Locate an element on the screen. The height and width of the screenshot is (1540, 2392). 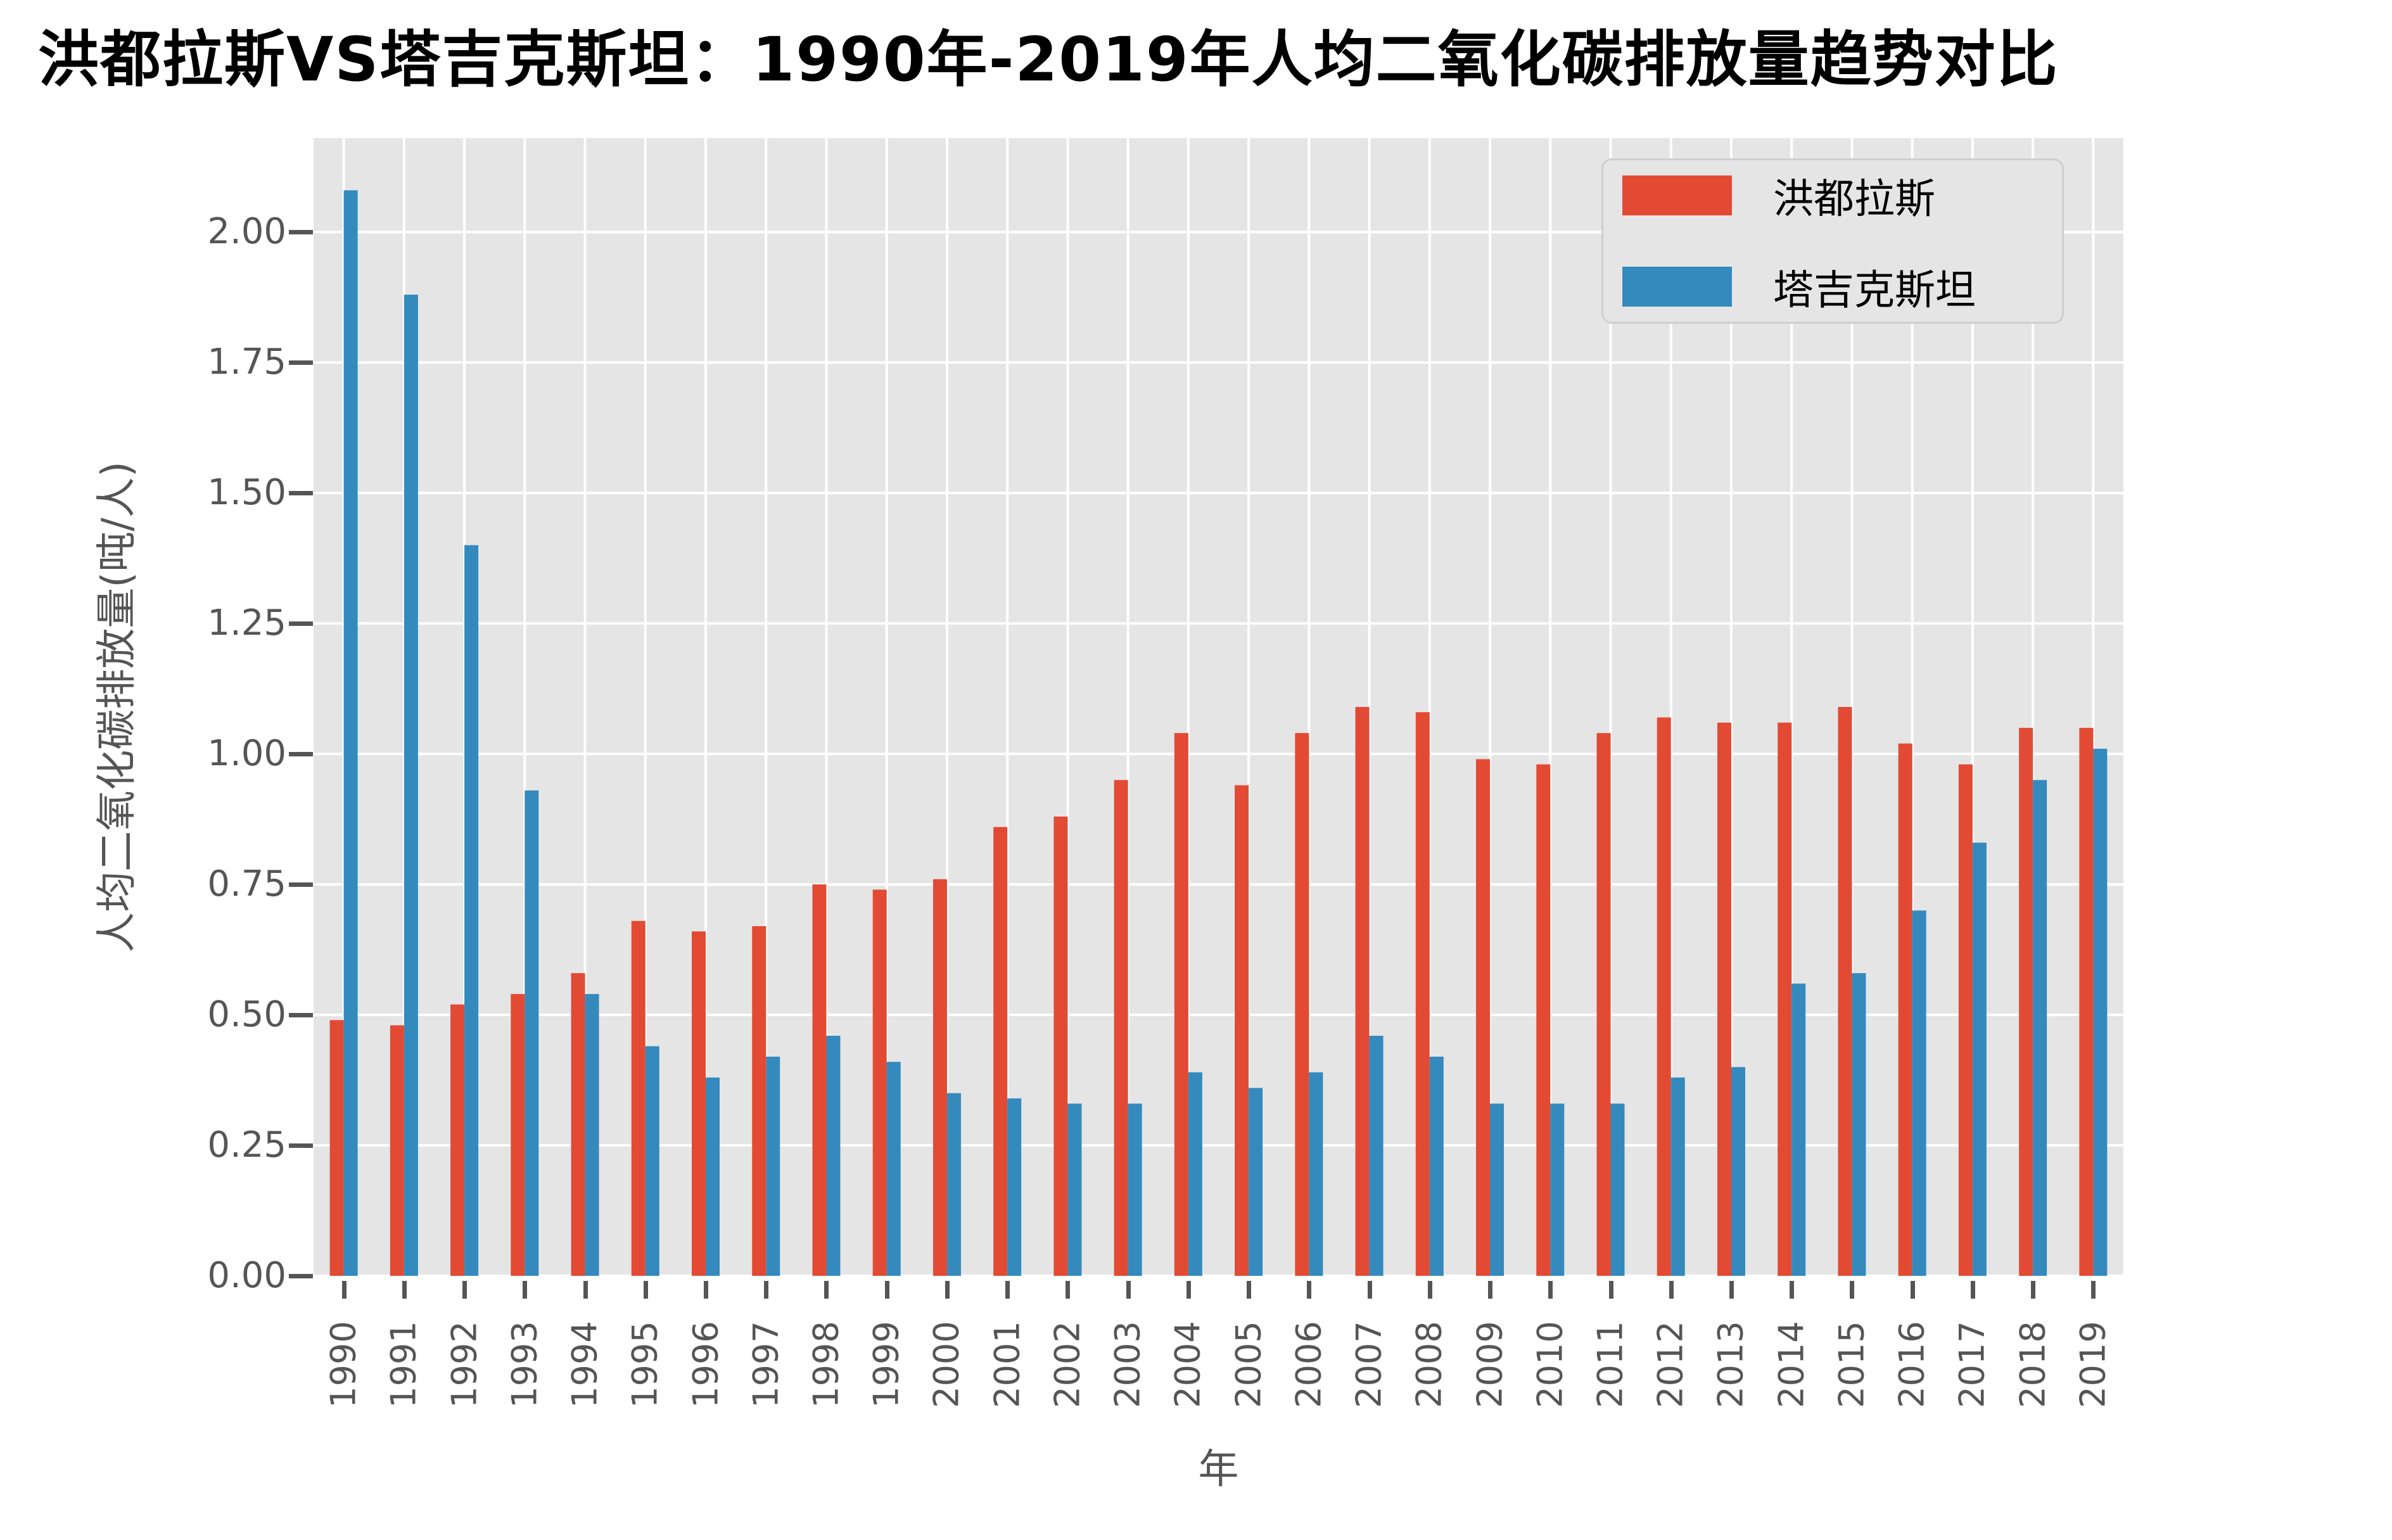
x-tick-label: 2008 is located at coordinates (1429, 1364).